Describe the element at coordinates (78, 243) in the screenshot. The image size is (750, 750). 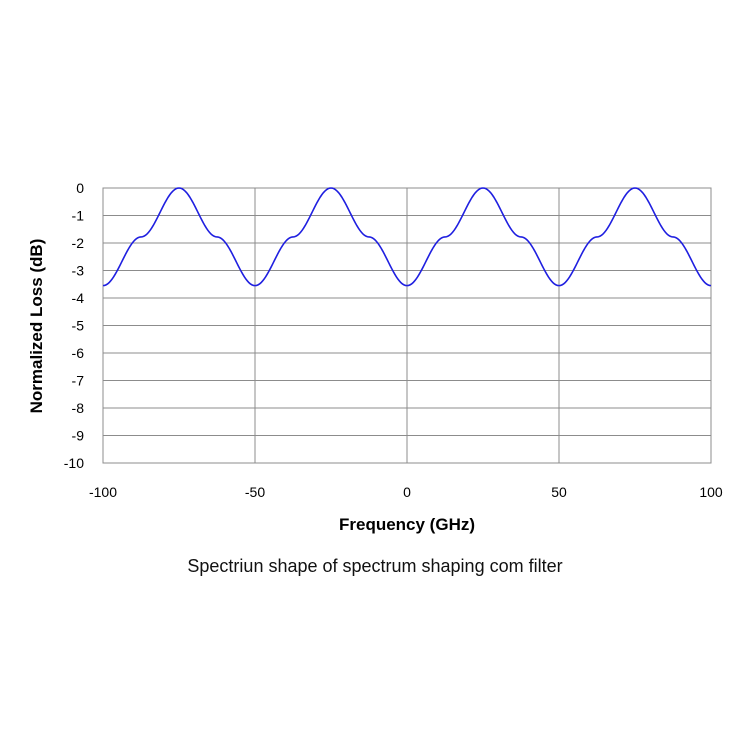
I see `y-tick-label: -2` at that location.